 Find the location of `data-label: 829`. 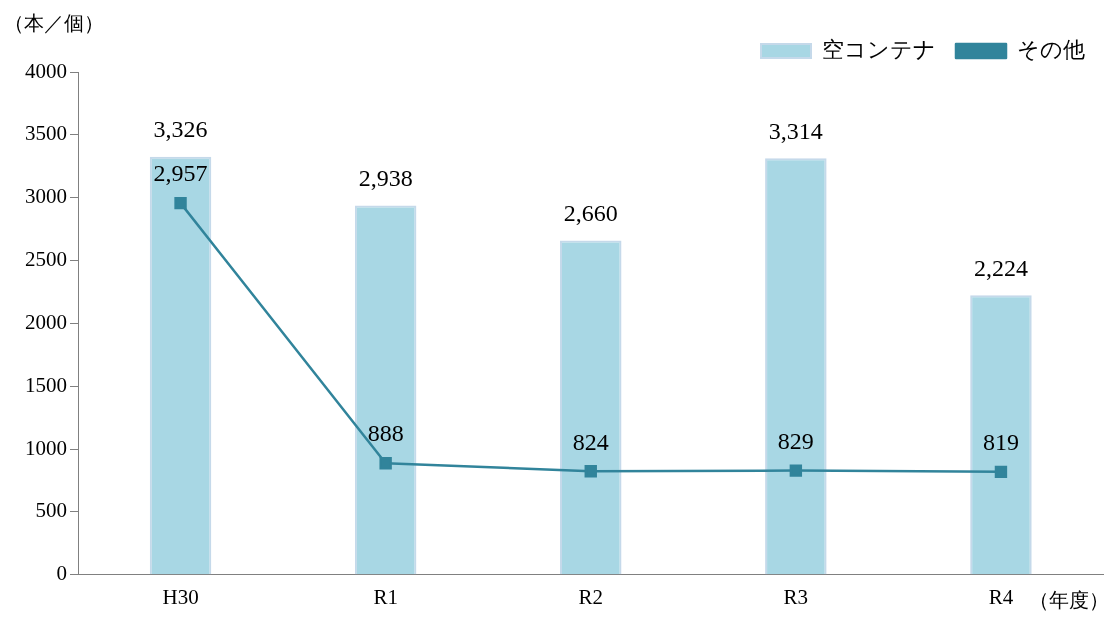

data-label: 829 is located at coordinates (795, 440).